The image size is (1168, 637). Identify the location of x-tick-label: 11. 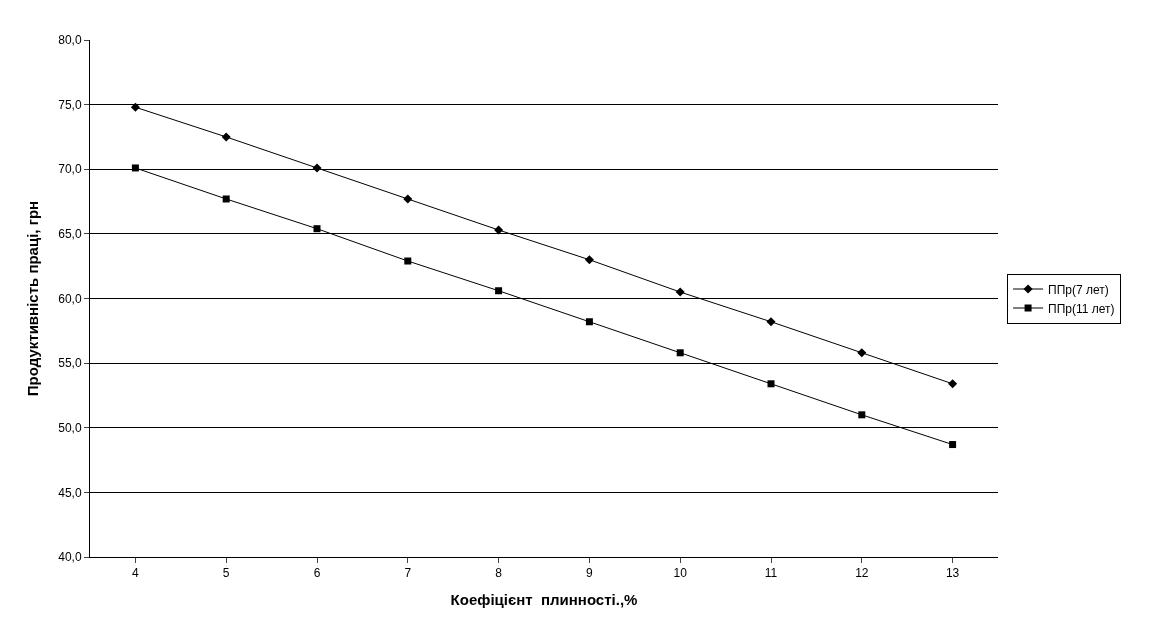
(771, 573).